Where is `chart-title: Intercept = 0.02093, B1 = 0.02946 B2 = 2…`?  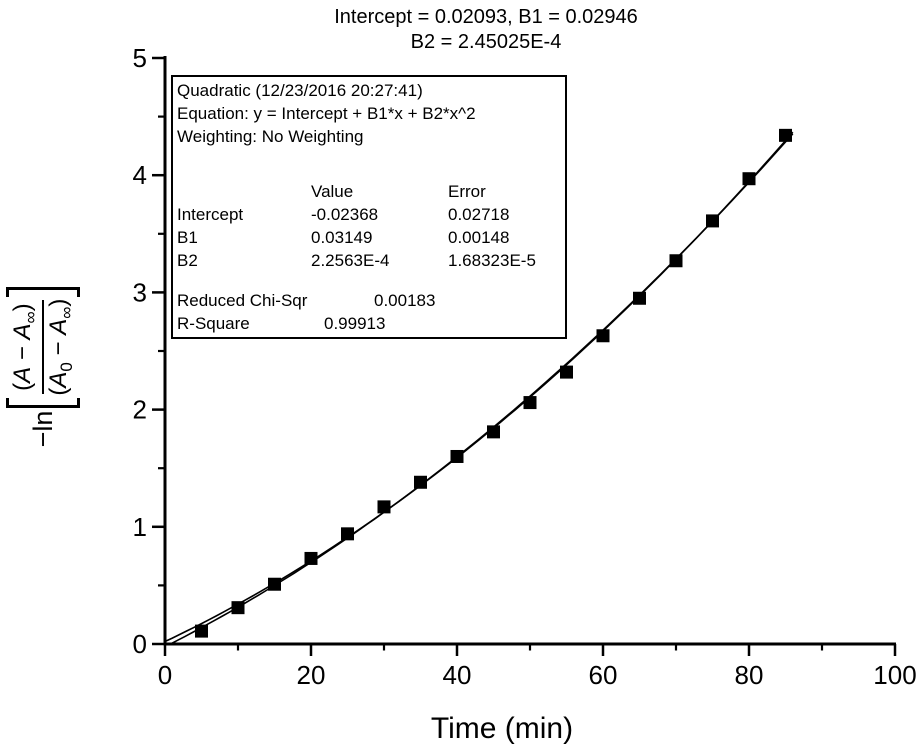
chart-title: Intercept = 0.02093, B1 = 0.02946 B2 = 2… is located at coordinates (486, 30).